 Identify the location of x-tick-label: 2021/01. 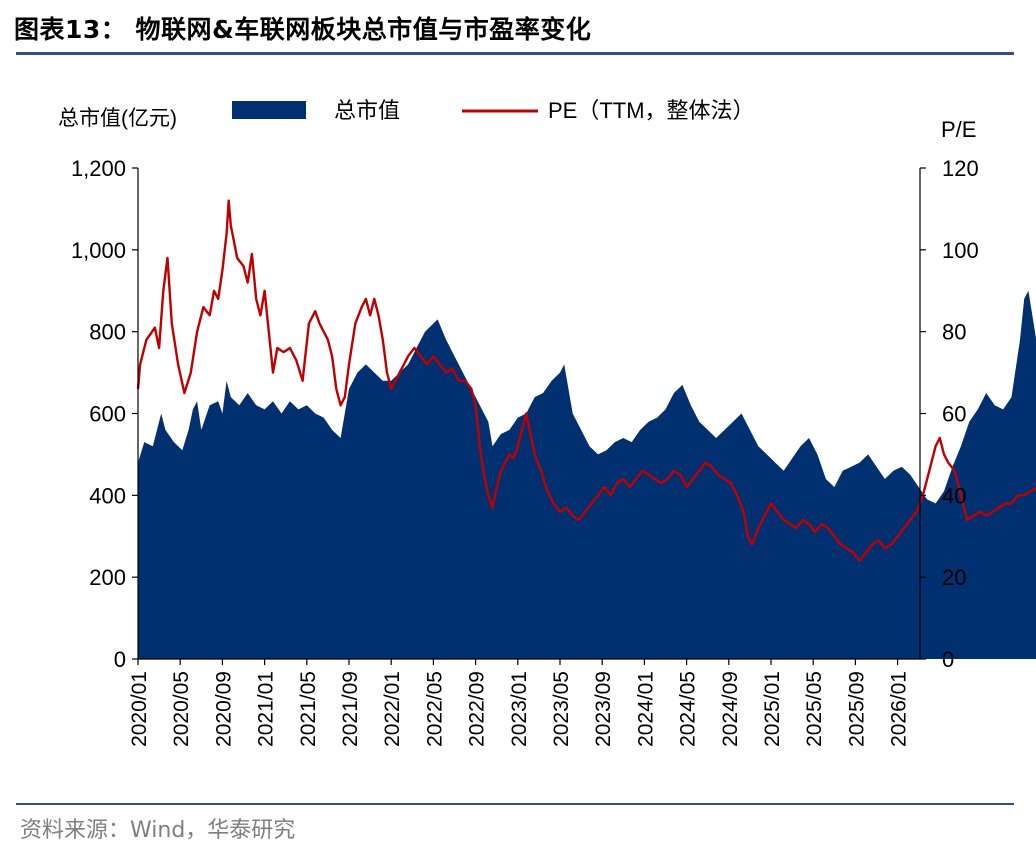
(266, 709).